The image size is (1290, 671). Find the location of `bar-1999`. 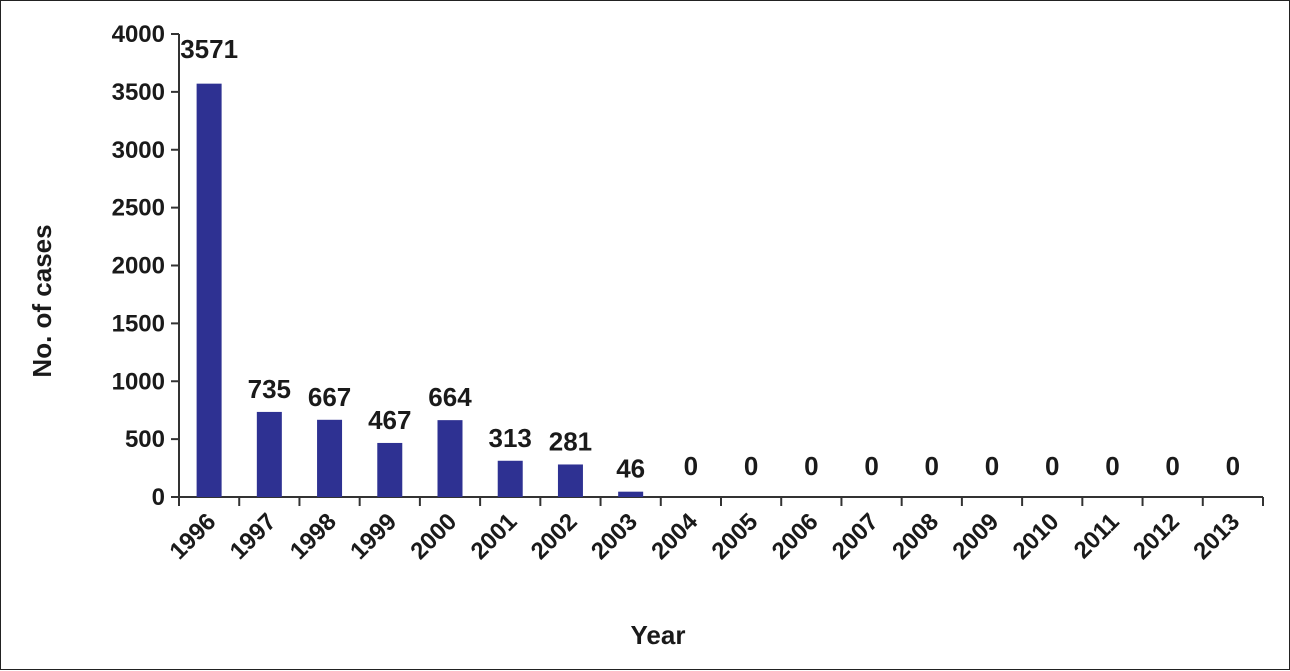

bar-1999 is located at coordinates (390, 469).